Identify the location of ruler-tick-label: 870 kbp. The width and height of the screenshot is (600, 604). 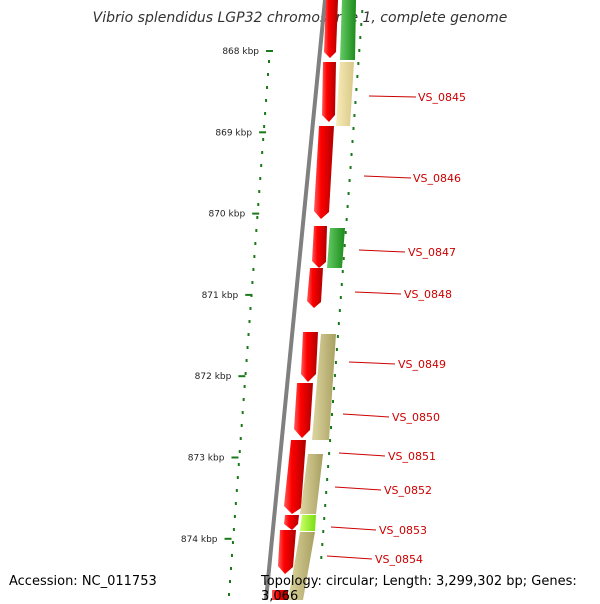
(226, 215).